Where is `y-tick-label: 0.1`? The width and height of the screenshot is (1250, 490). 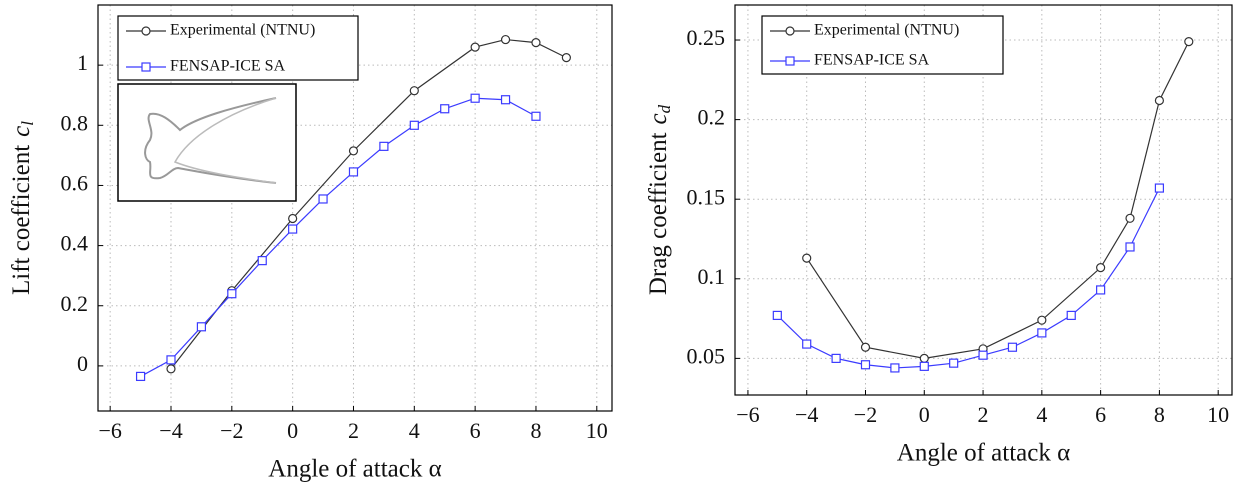 y-tick-label: 0.1 is located at coordinates (712, 276).